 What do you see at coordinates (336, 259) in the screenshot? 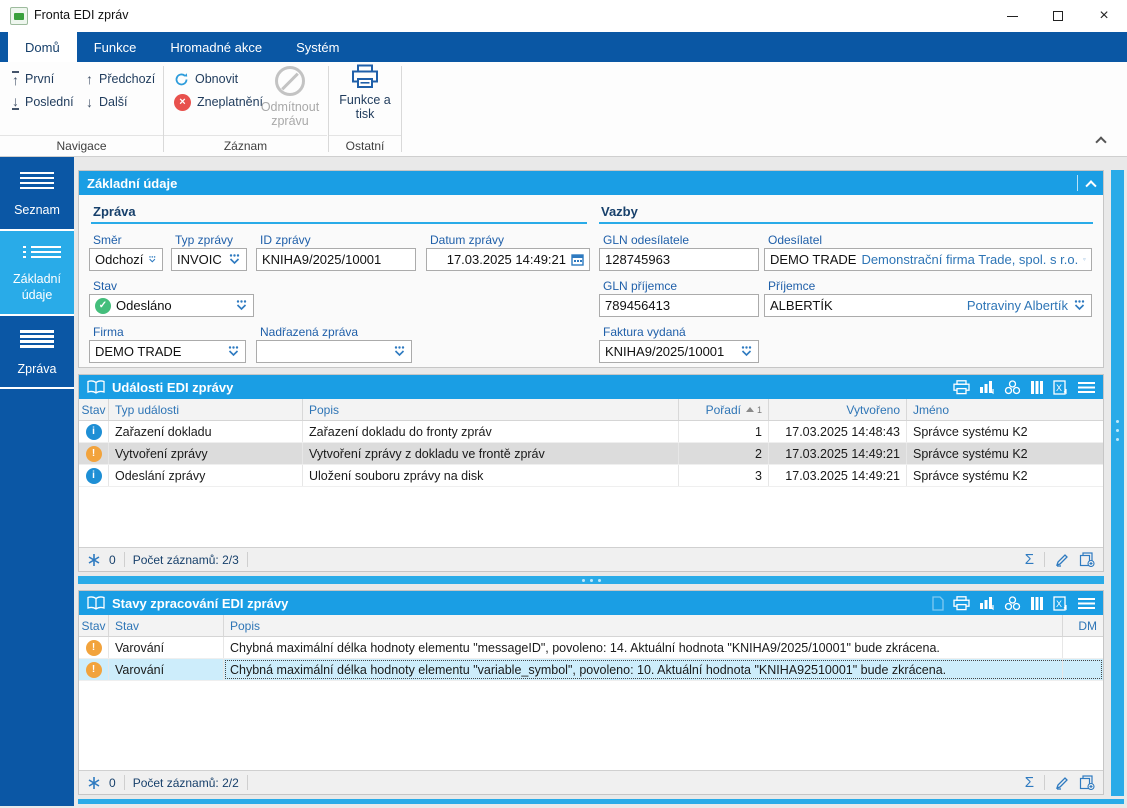
I see `id-zpravy-field: KNIHA9/2025/10001` at bounding box center [336, 259].